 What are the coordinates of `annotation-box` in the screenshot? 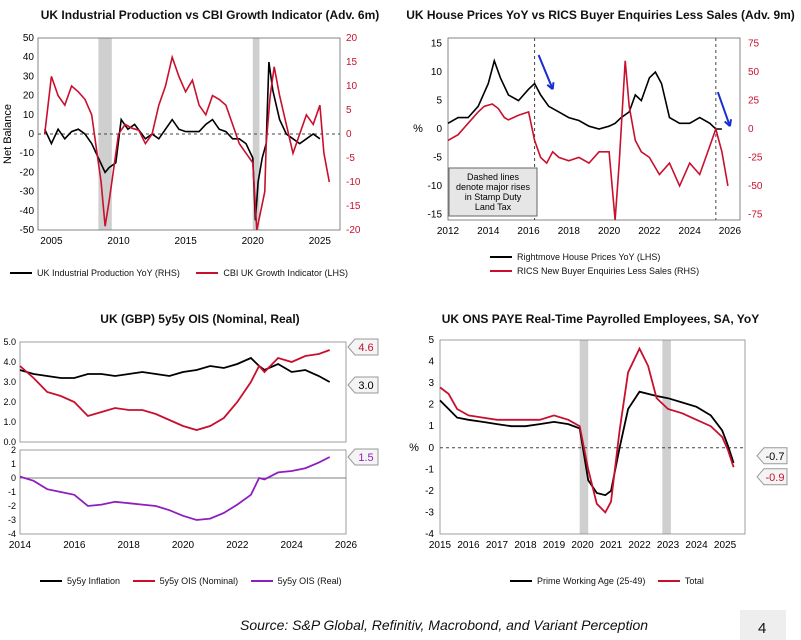 It's located at (493, 192).